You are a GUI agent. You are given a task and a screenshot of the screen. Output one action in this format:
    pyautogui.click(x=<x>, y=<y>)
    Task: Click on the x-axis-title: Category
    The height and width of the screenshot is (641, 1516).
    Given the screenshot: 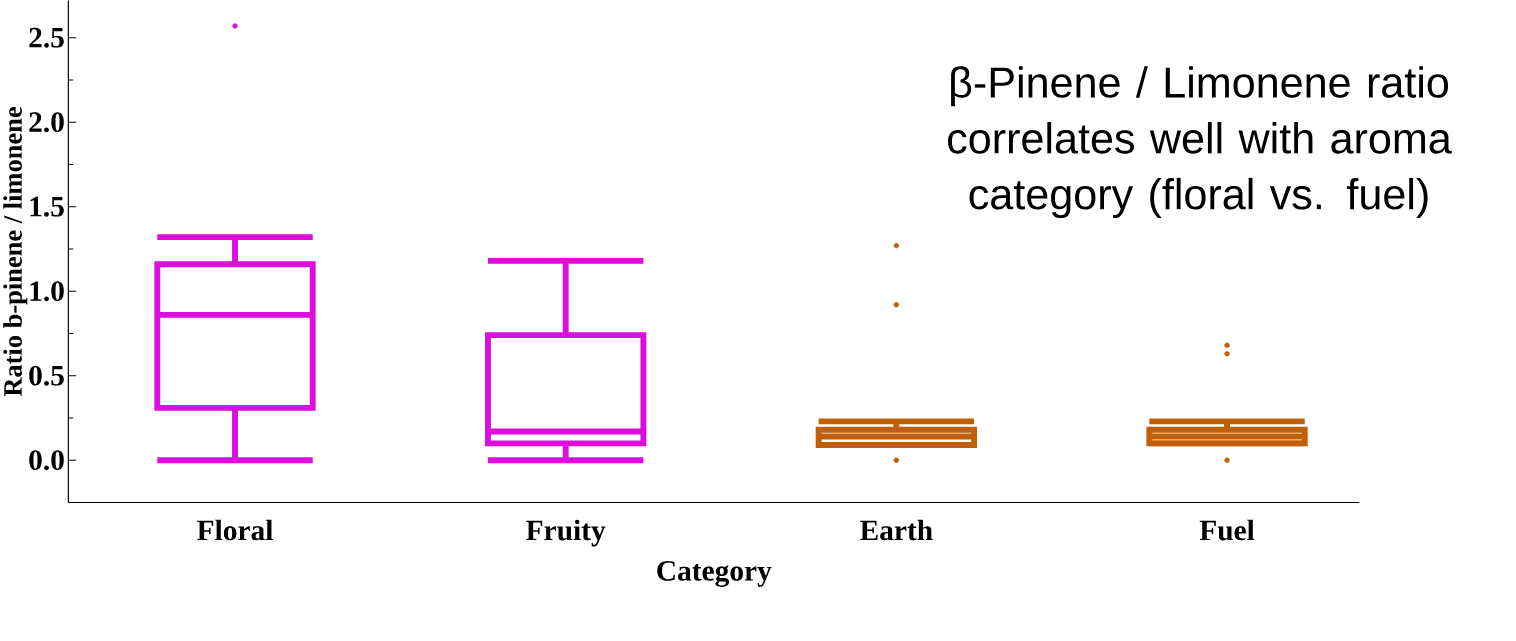 What is the action you would take?
    pyautogui.click(x=714, y=573)
    